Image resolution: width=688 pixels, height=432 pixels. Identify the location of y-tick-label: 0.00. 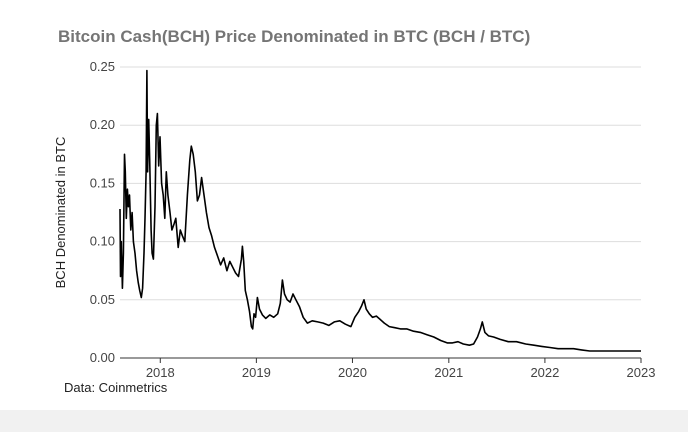
(102, 357).